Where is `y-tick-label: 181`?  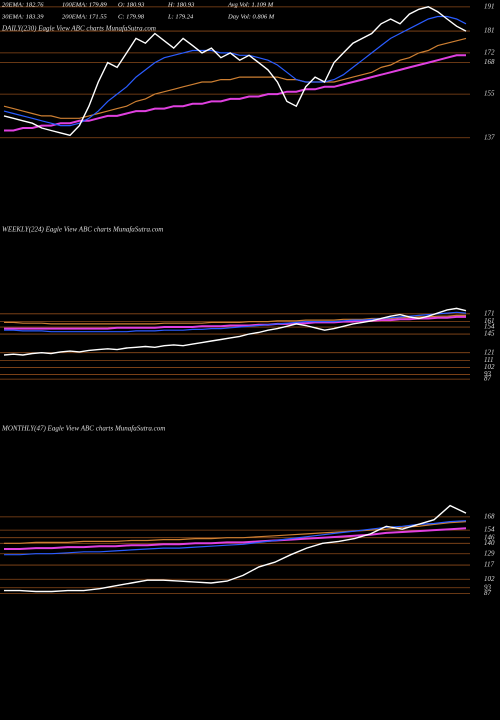 y-tick-label: 181 is located at coordinates (489, 31).